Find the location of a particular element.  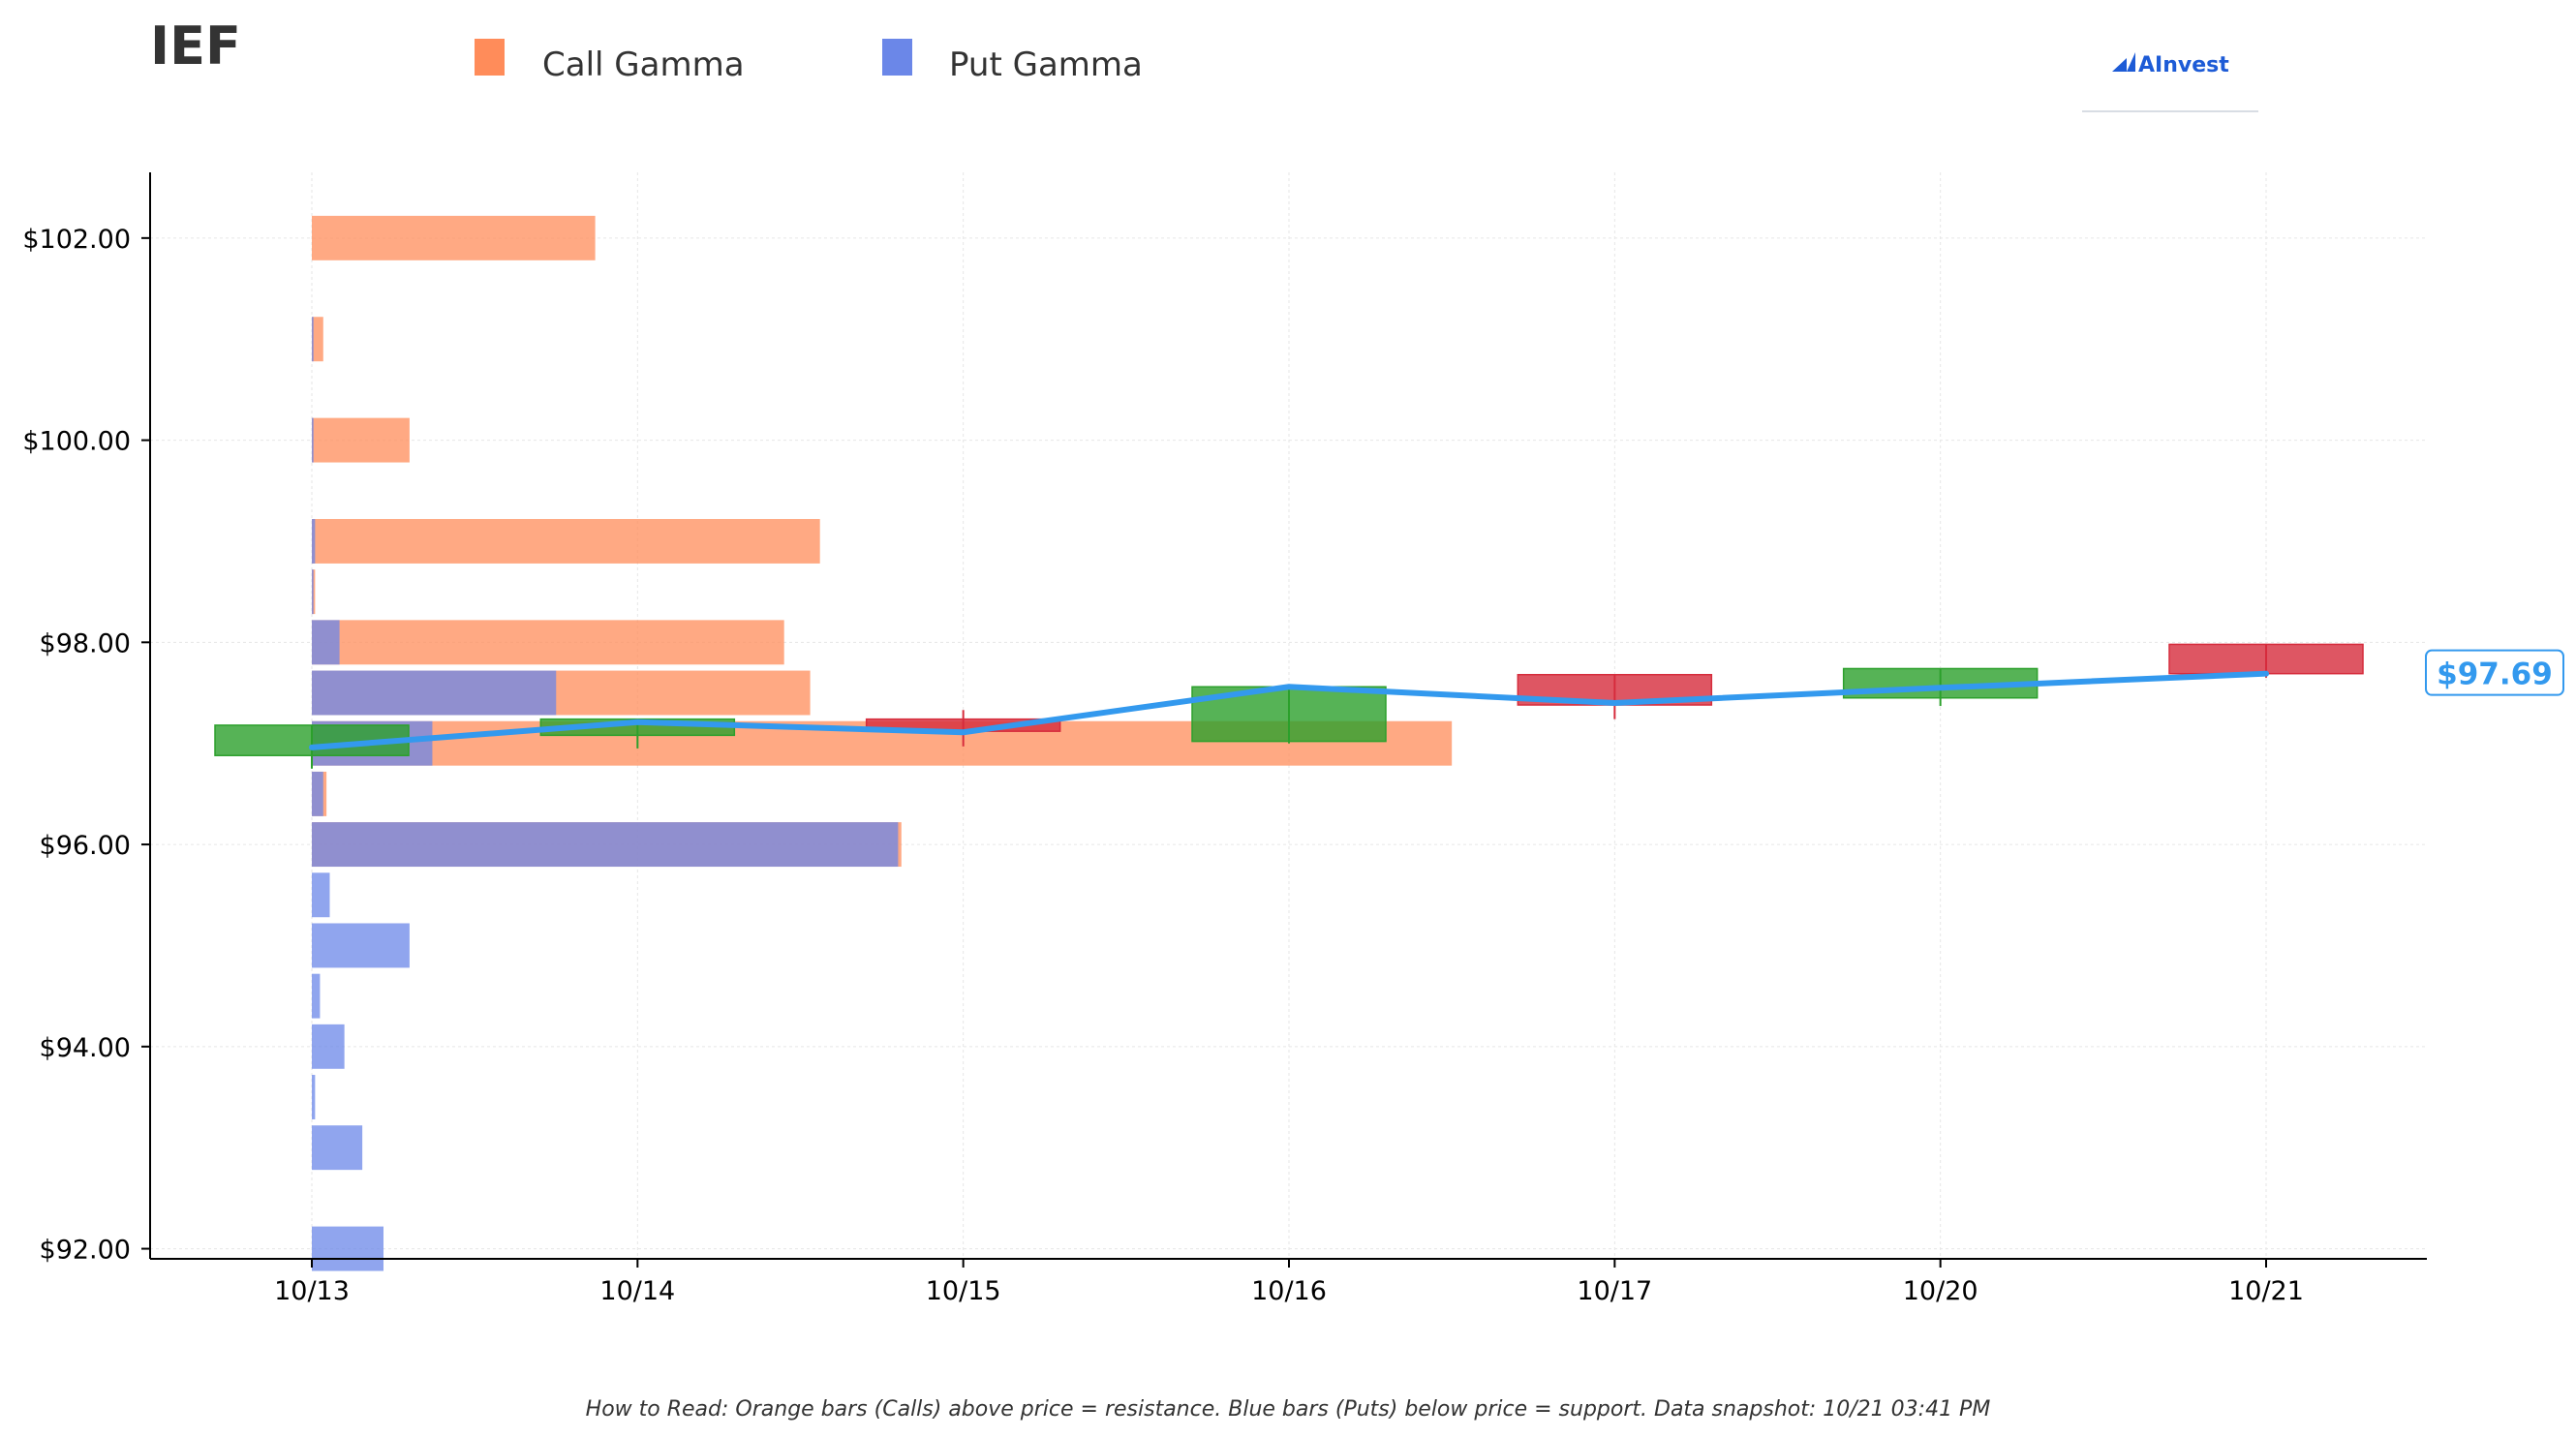

y-tick-label: $98.00 is located at coordinates (85, 643).